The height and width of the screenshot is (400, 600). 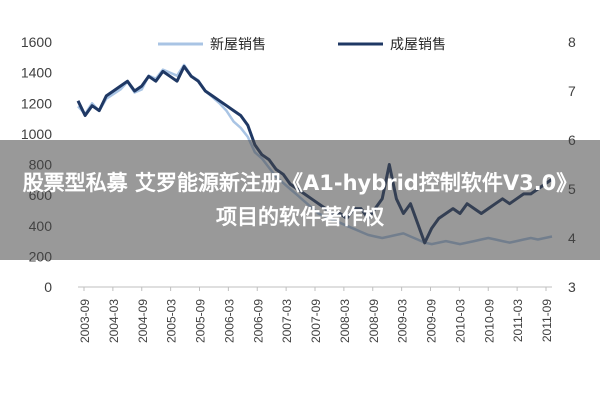 What do you see at coordinates (36, 73) in the screenshot?
I see `y-tick-label: 1400` at bounding box center [36, 73].